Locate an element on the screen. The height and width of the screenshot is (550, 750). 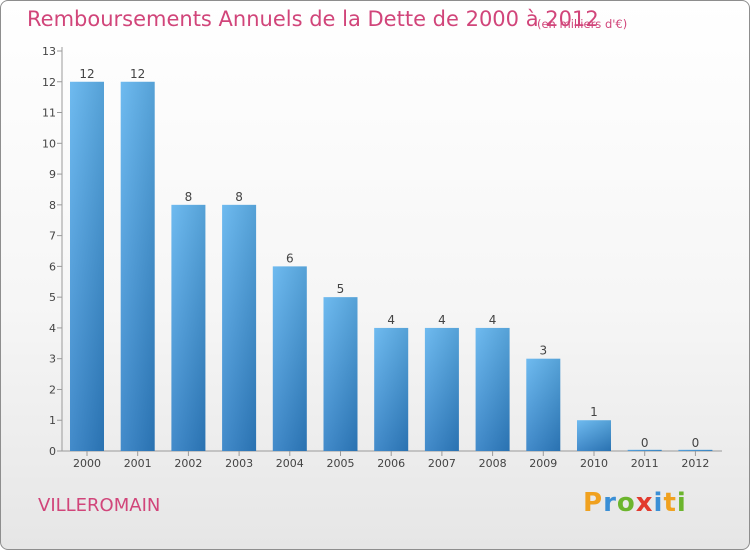
y-tick-label: 0 is located at coordinates (52, 451).